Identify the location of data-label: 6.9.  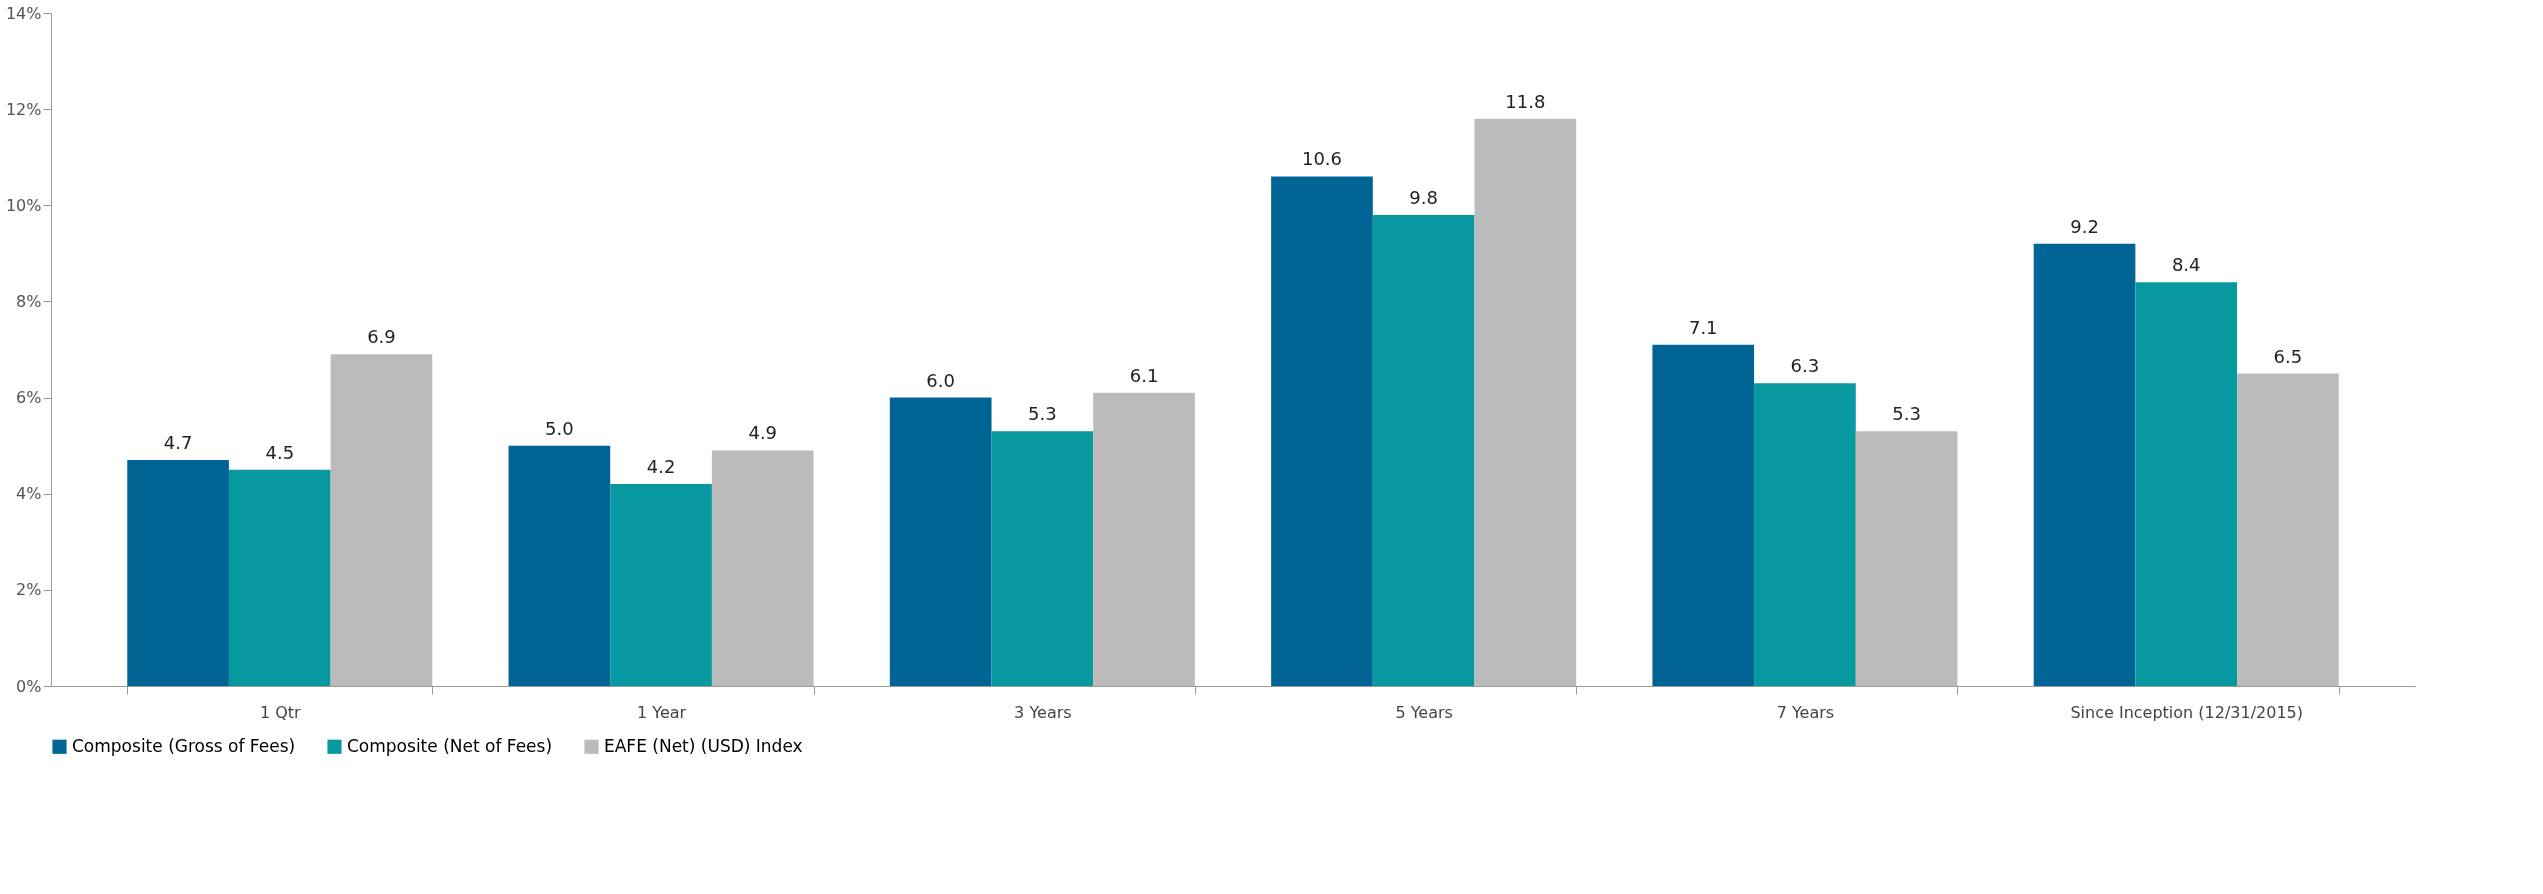
(381, 337).